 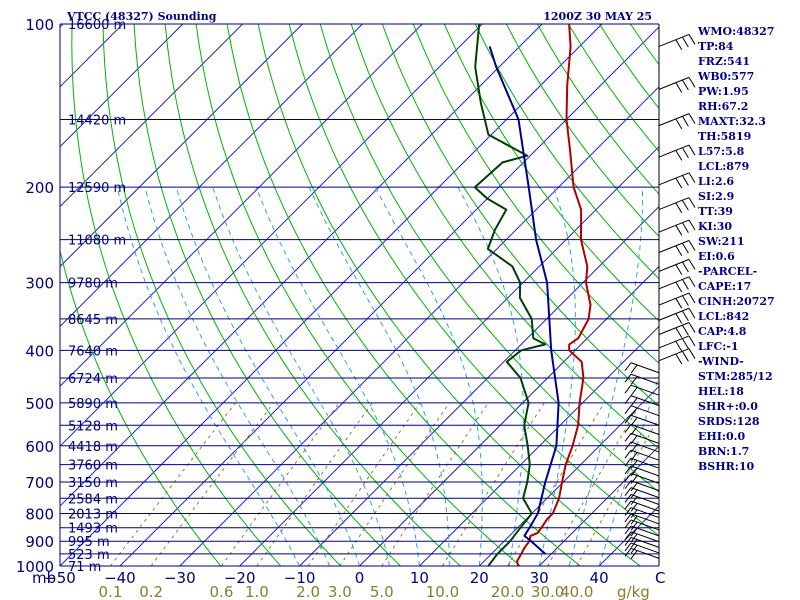 What do you see at coordinates (97, 188) in the screenshot?
I see `height-label: 12590 m` at bounding box center [97, 188].